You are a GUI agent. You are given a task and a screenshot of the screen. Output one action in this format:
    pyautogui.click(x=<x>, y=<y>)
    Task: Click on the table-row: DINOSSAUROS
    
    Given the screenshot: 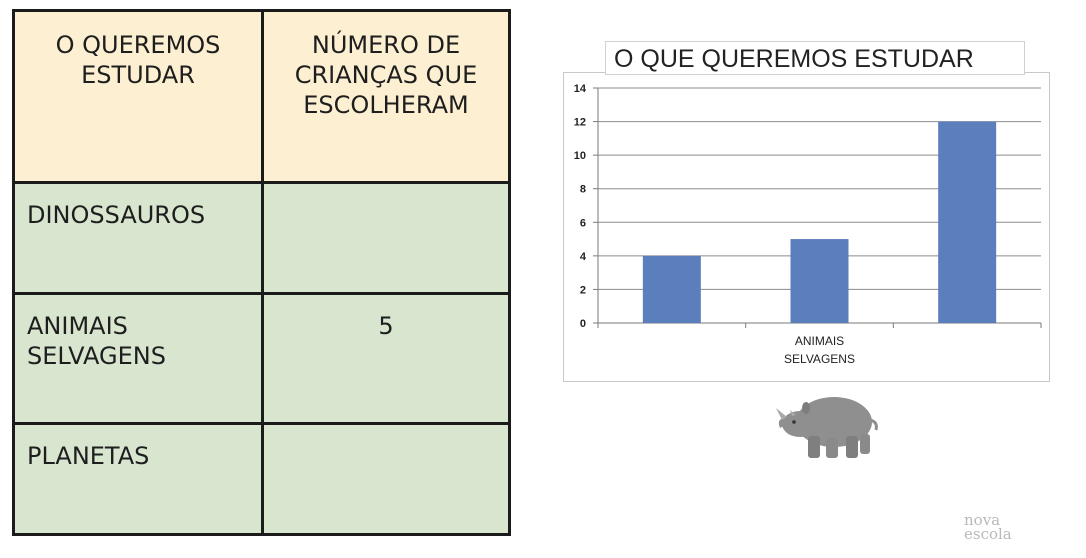 What is the action you would take?
    pyautogui.click(x=261, y=238)
    